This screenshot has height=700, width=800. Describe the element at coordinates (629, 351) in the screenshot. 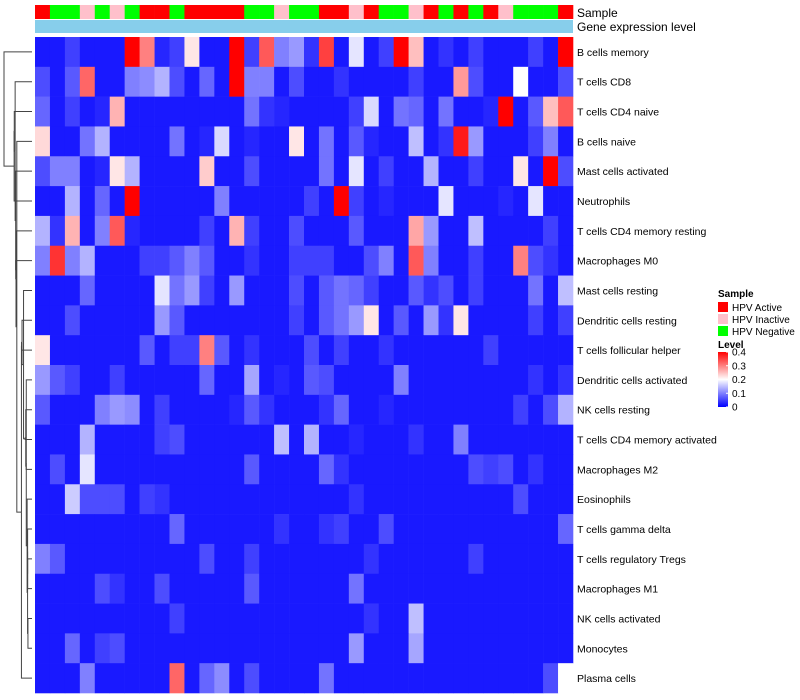

I see `row-label: T cells follicular helper` at that location.